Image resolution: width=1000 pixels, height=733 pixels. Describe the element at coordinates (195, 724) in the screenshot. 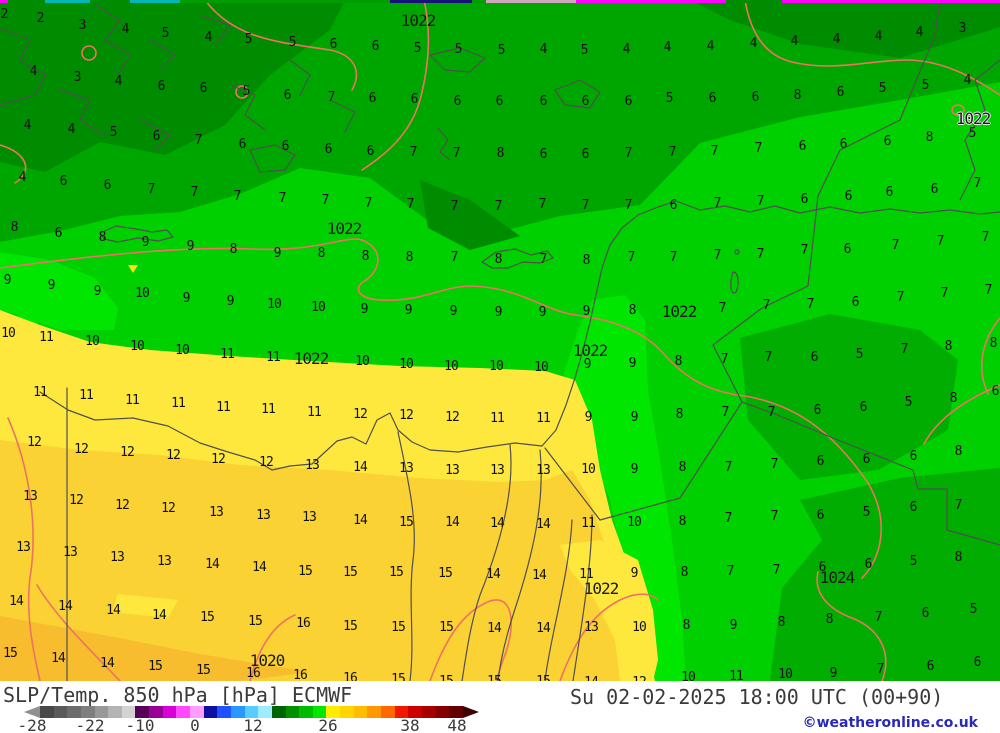

I see `colorbar-tick-label: 0` at that location.